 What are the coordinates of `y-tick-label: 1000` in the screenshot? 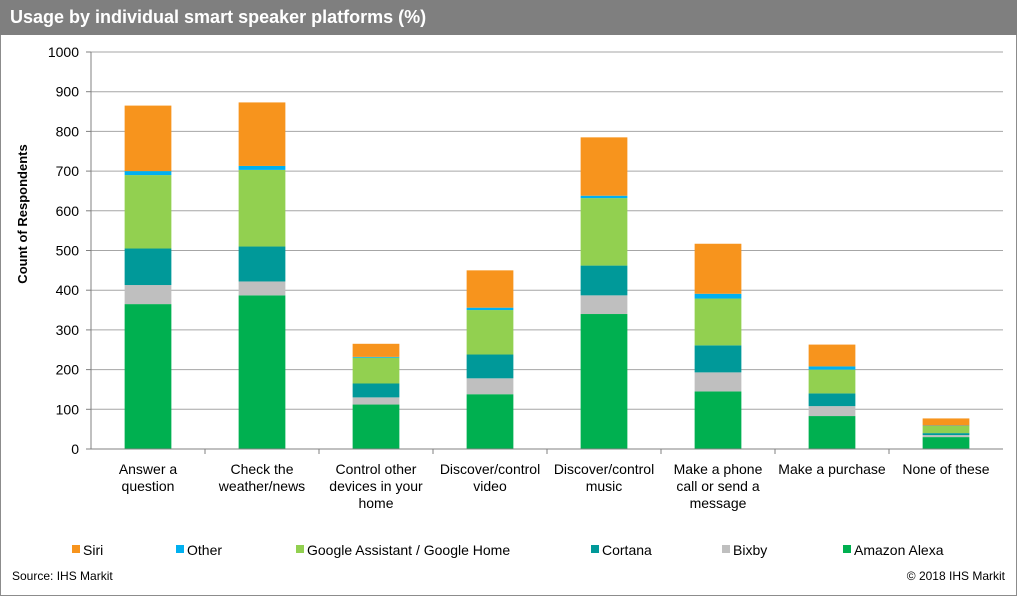 It's located at (63, 52).